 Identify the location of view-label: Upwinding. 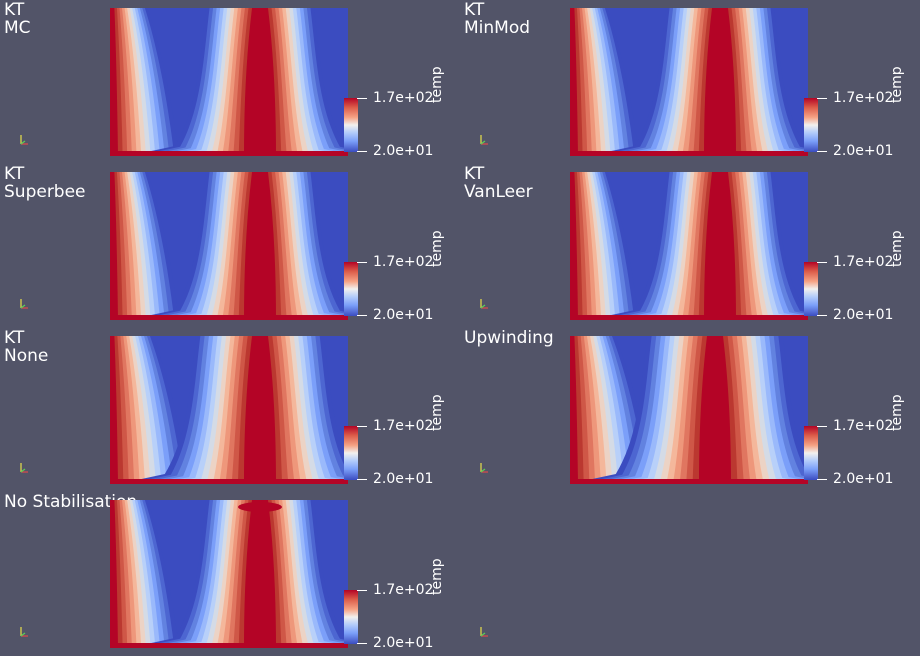
(509, 338).